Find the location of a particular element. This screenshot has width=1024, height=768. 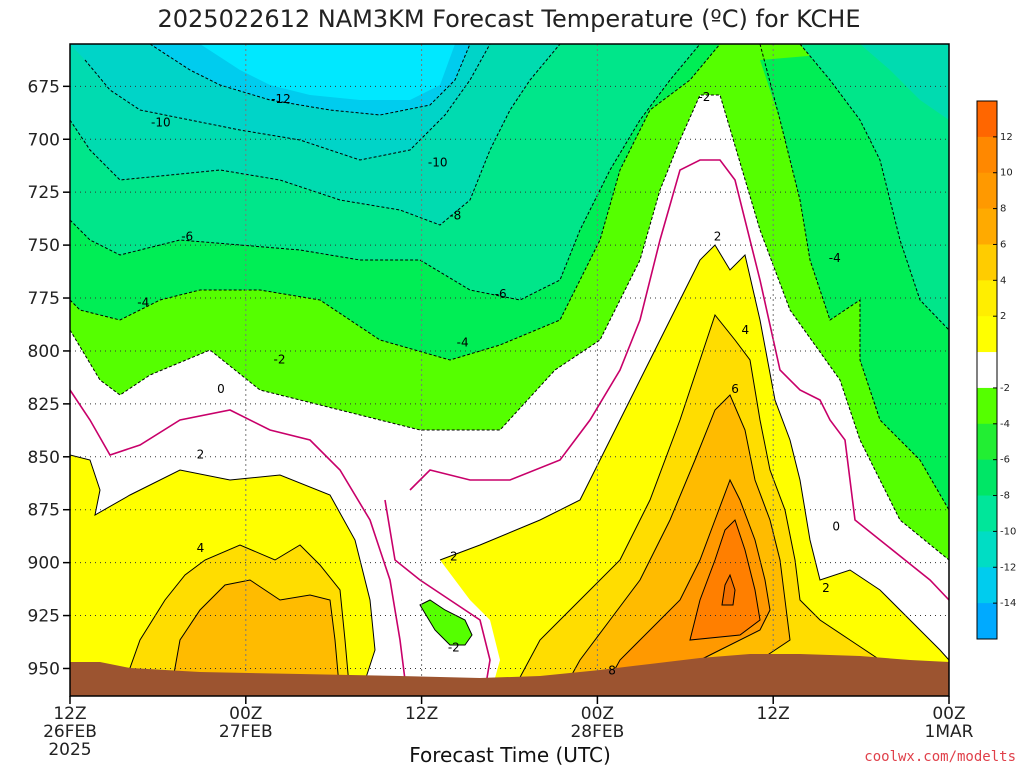

contour-minus4-right is located at coordinates (854, 277).